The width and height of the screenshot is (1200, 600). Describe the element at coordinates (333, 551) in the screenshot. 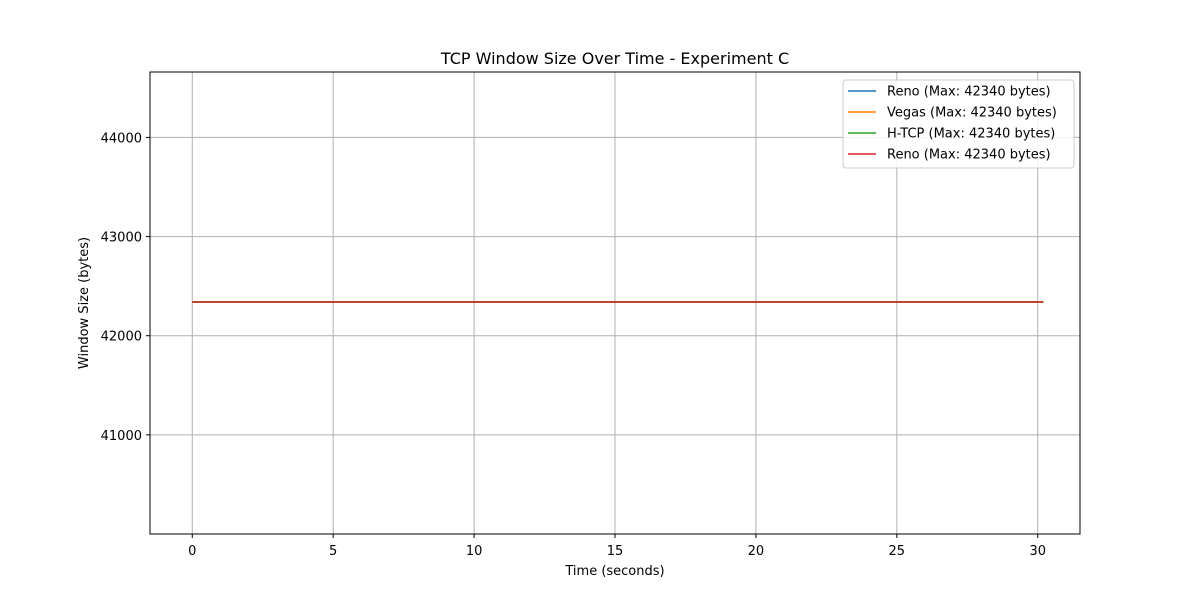

I see `x-tick-label: 5` at that location.